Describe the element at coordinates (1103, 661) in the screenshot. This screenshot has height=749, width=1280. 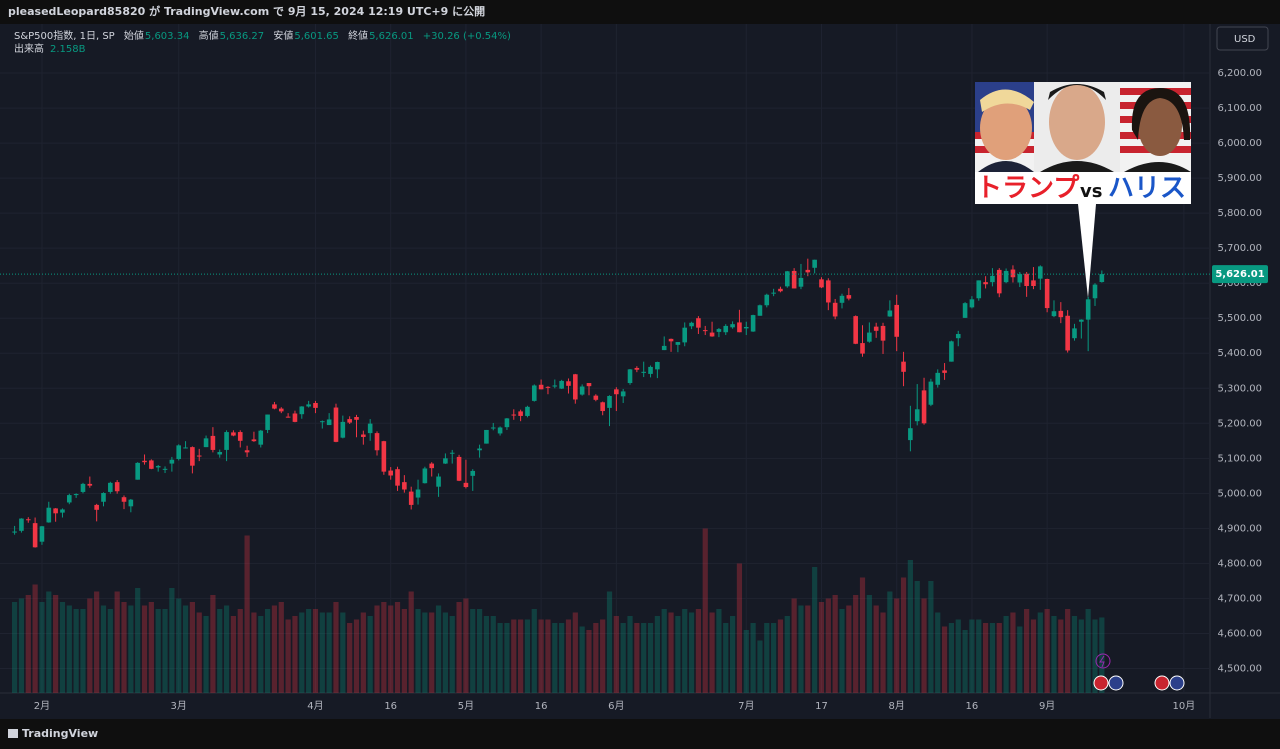
I see `event-dividend` at that location.